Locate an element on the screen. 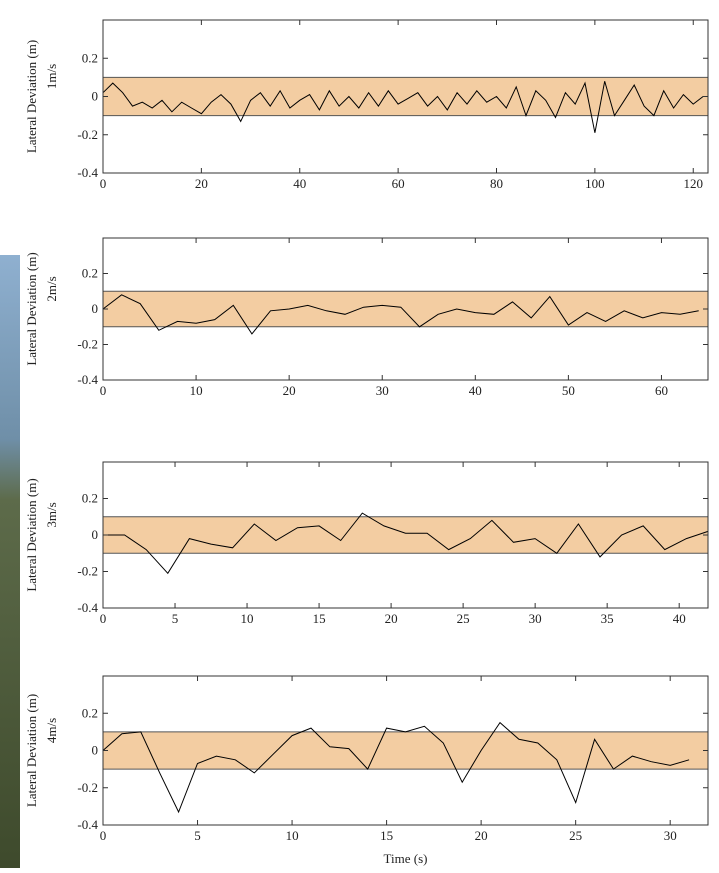  speed-label: 4m/s is located at coordinates (51, 730).